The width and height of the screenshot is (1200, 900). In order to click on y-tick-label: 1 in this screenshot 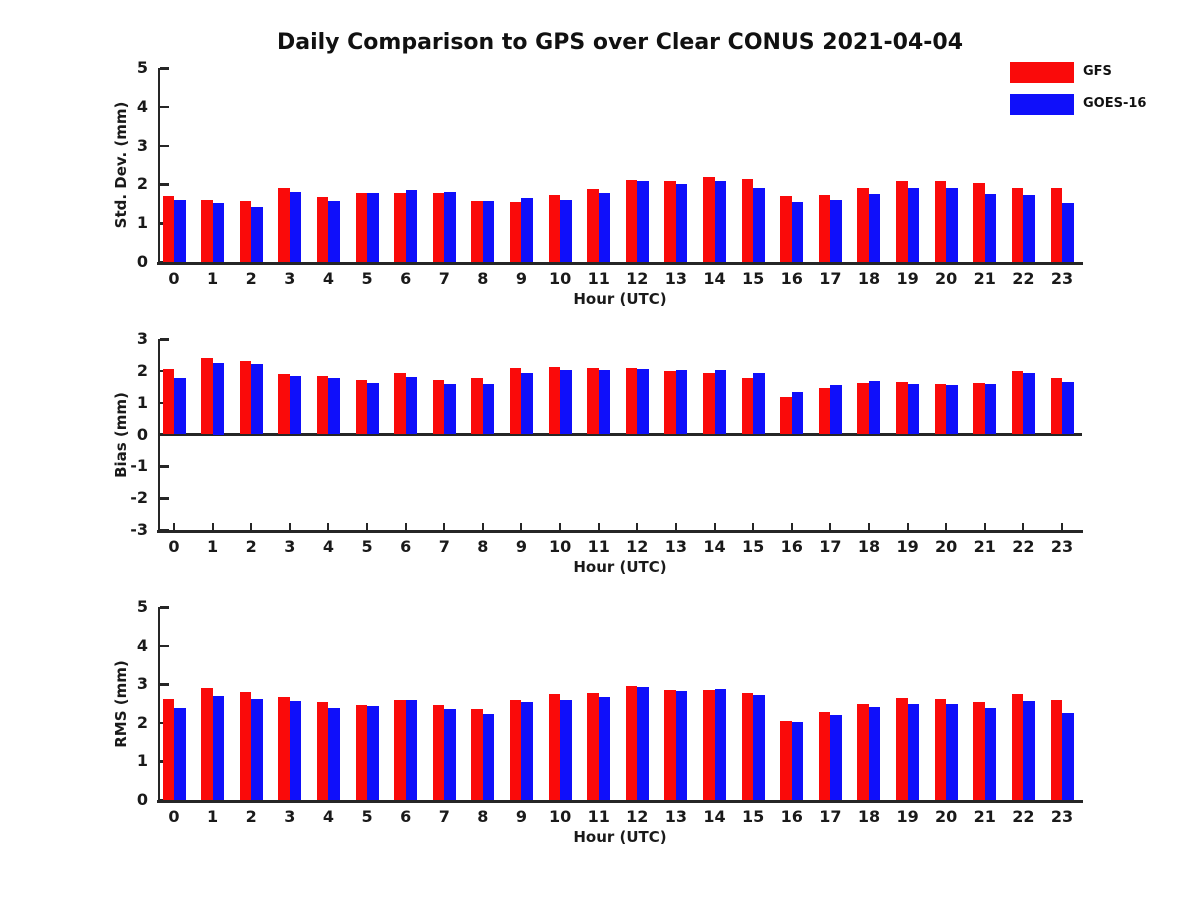, I will do `click(142, 761)`.